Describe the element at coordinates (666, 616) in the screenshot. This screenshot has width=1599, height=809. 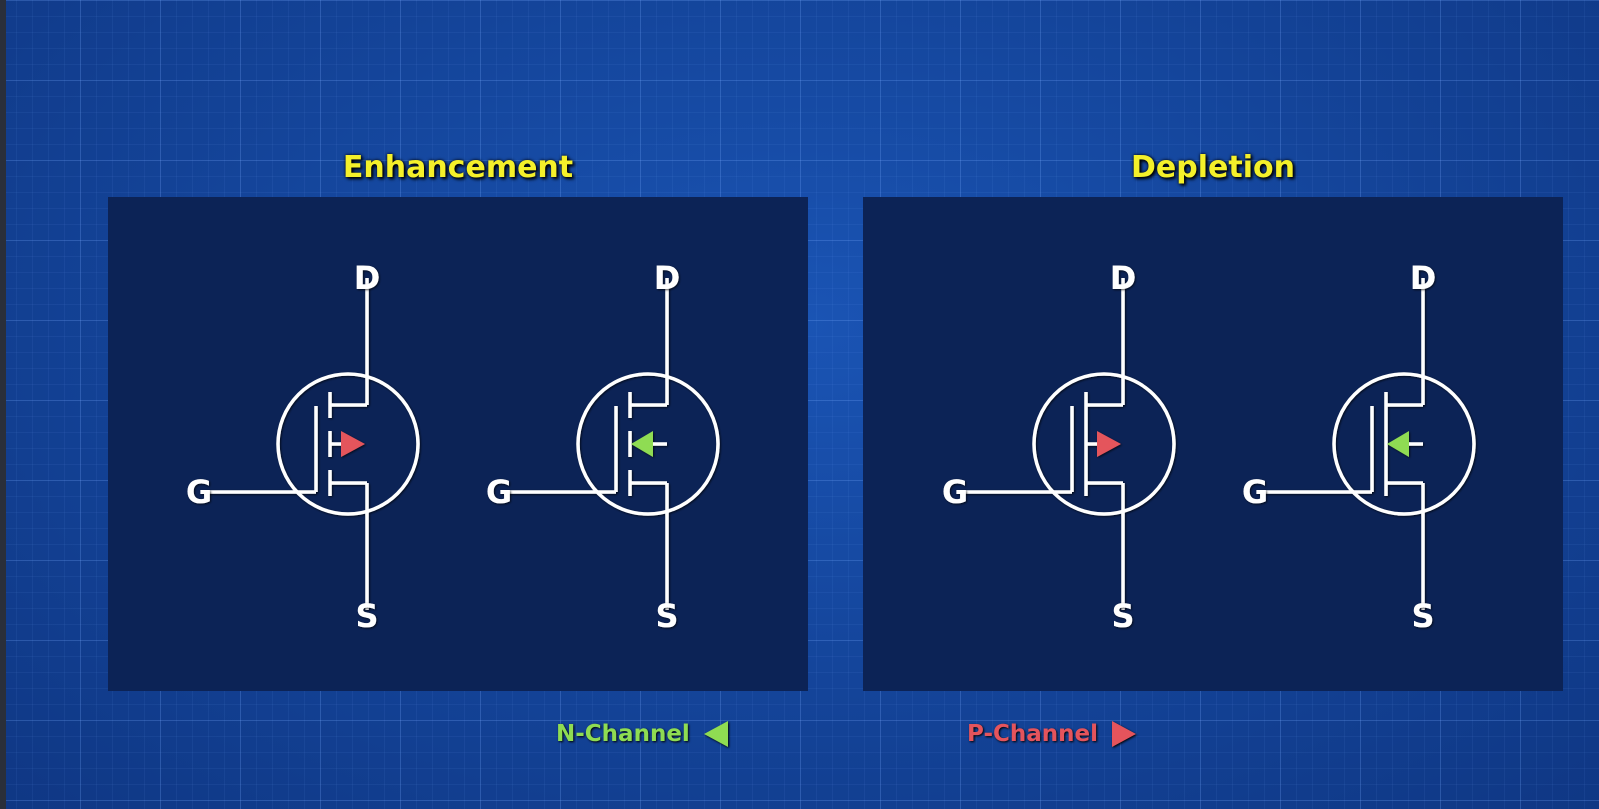
I see `source-label-2: S` at that location.